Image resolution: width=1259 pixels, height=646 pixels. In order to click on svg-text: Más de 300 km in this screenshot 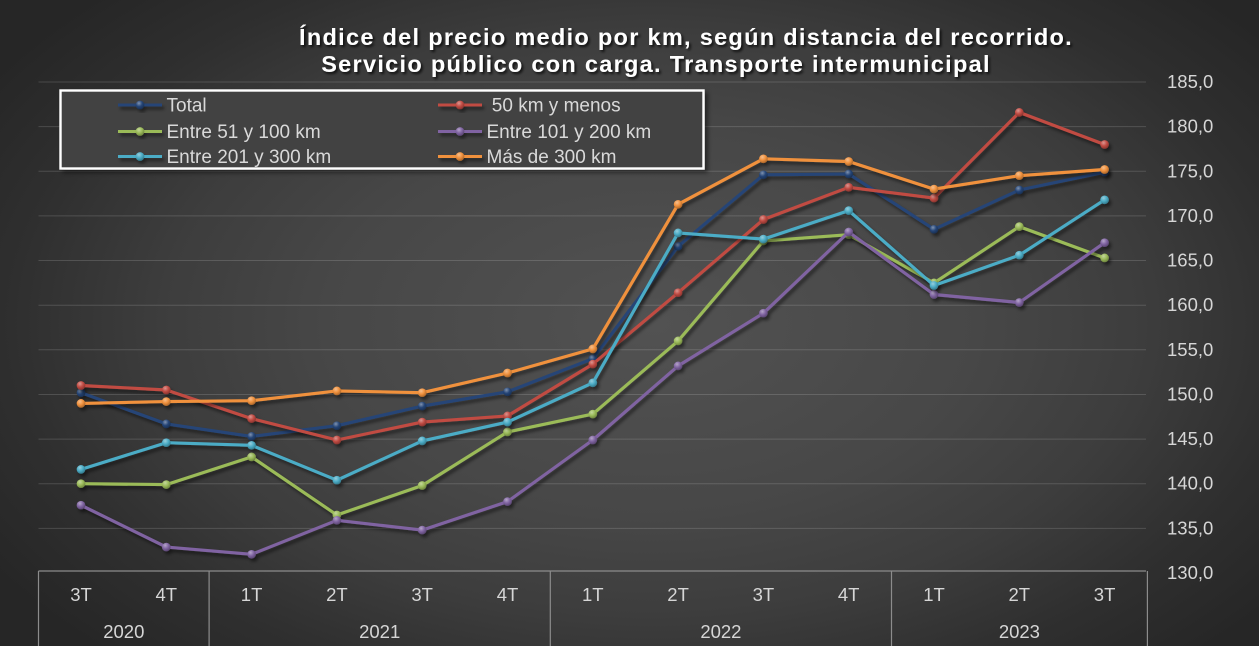, I will do `click(552, 157)`.